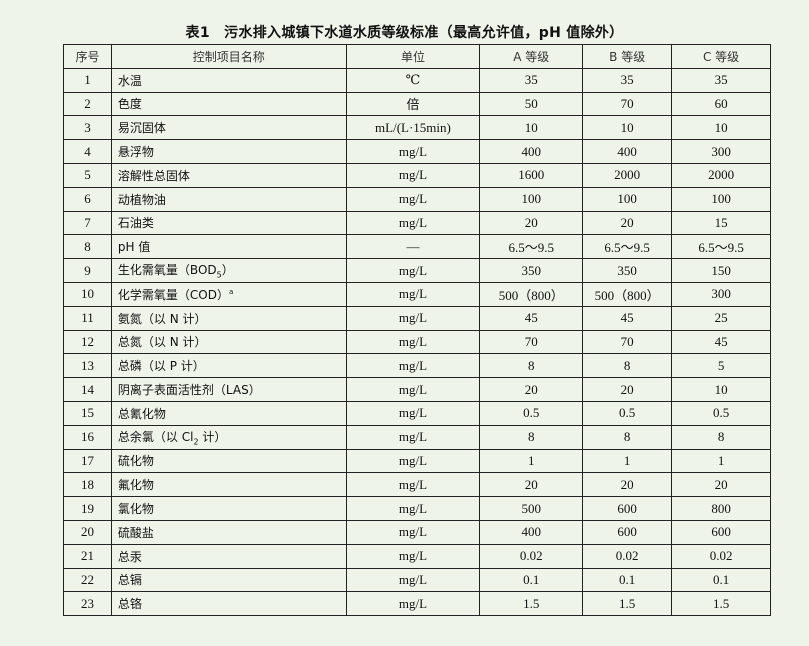 This screenshot has height=646, width=809. I want to click on grade-b-value: 45, so click(627, 318).